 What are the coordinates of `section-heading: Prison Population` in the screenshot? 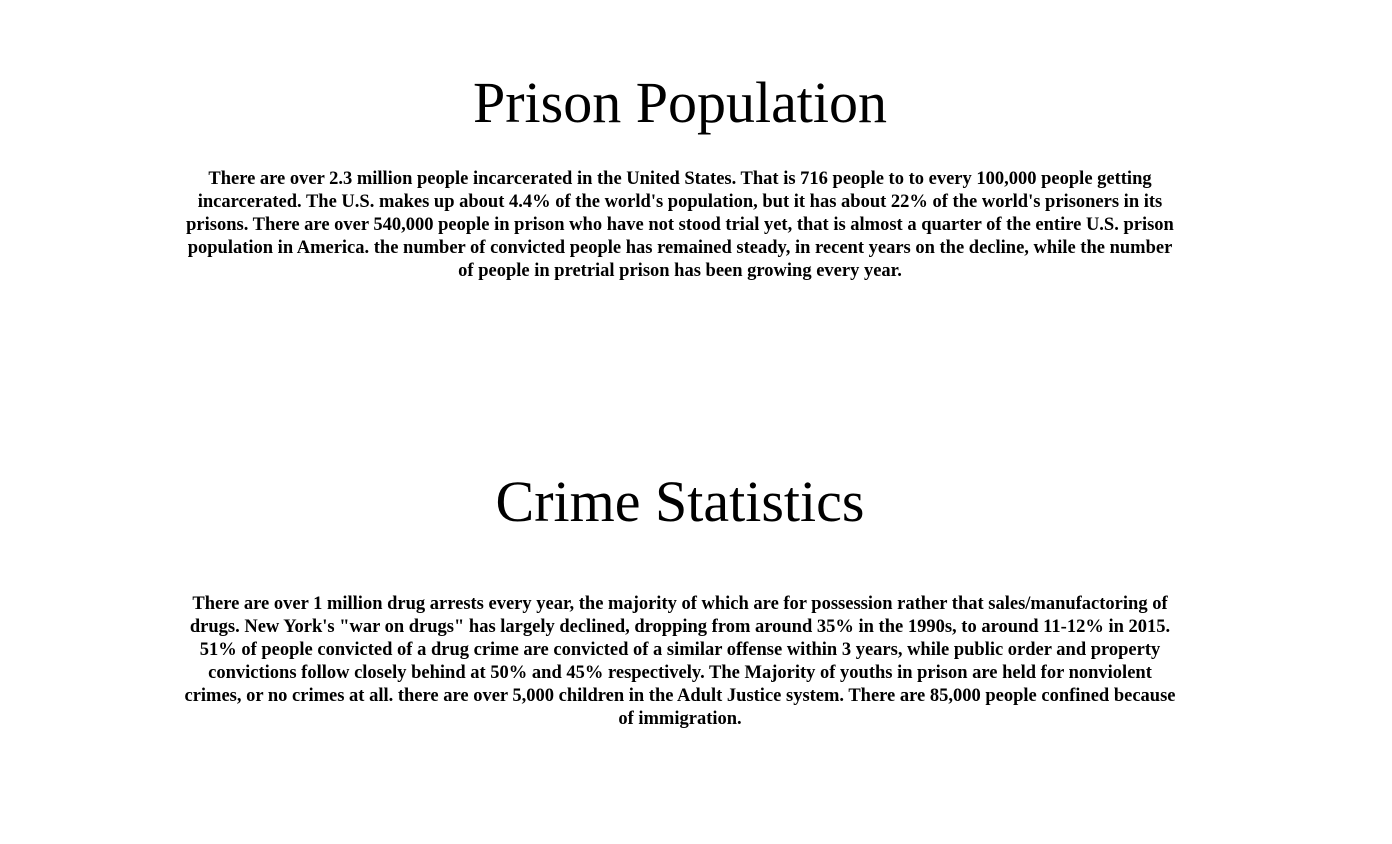 It's located at (680, 102).